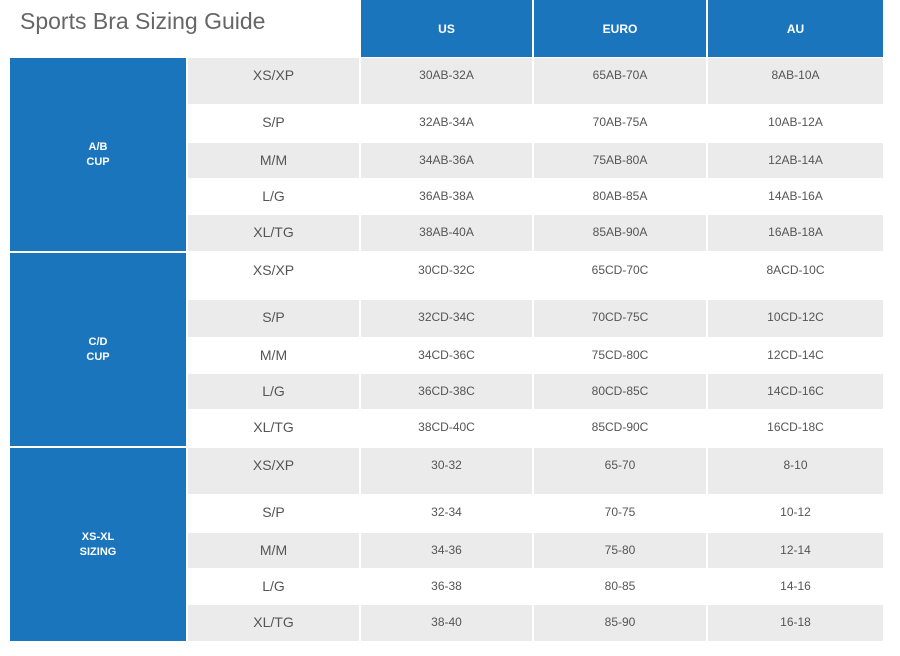 The height and width of the screenshot is (656, 900). Describe the element at coordinates (98, 341) in the screenshot. I see `group-label-line: C/D` at that location.